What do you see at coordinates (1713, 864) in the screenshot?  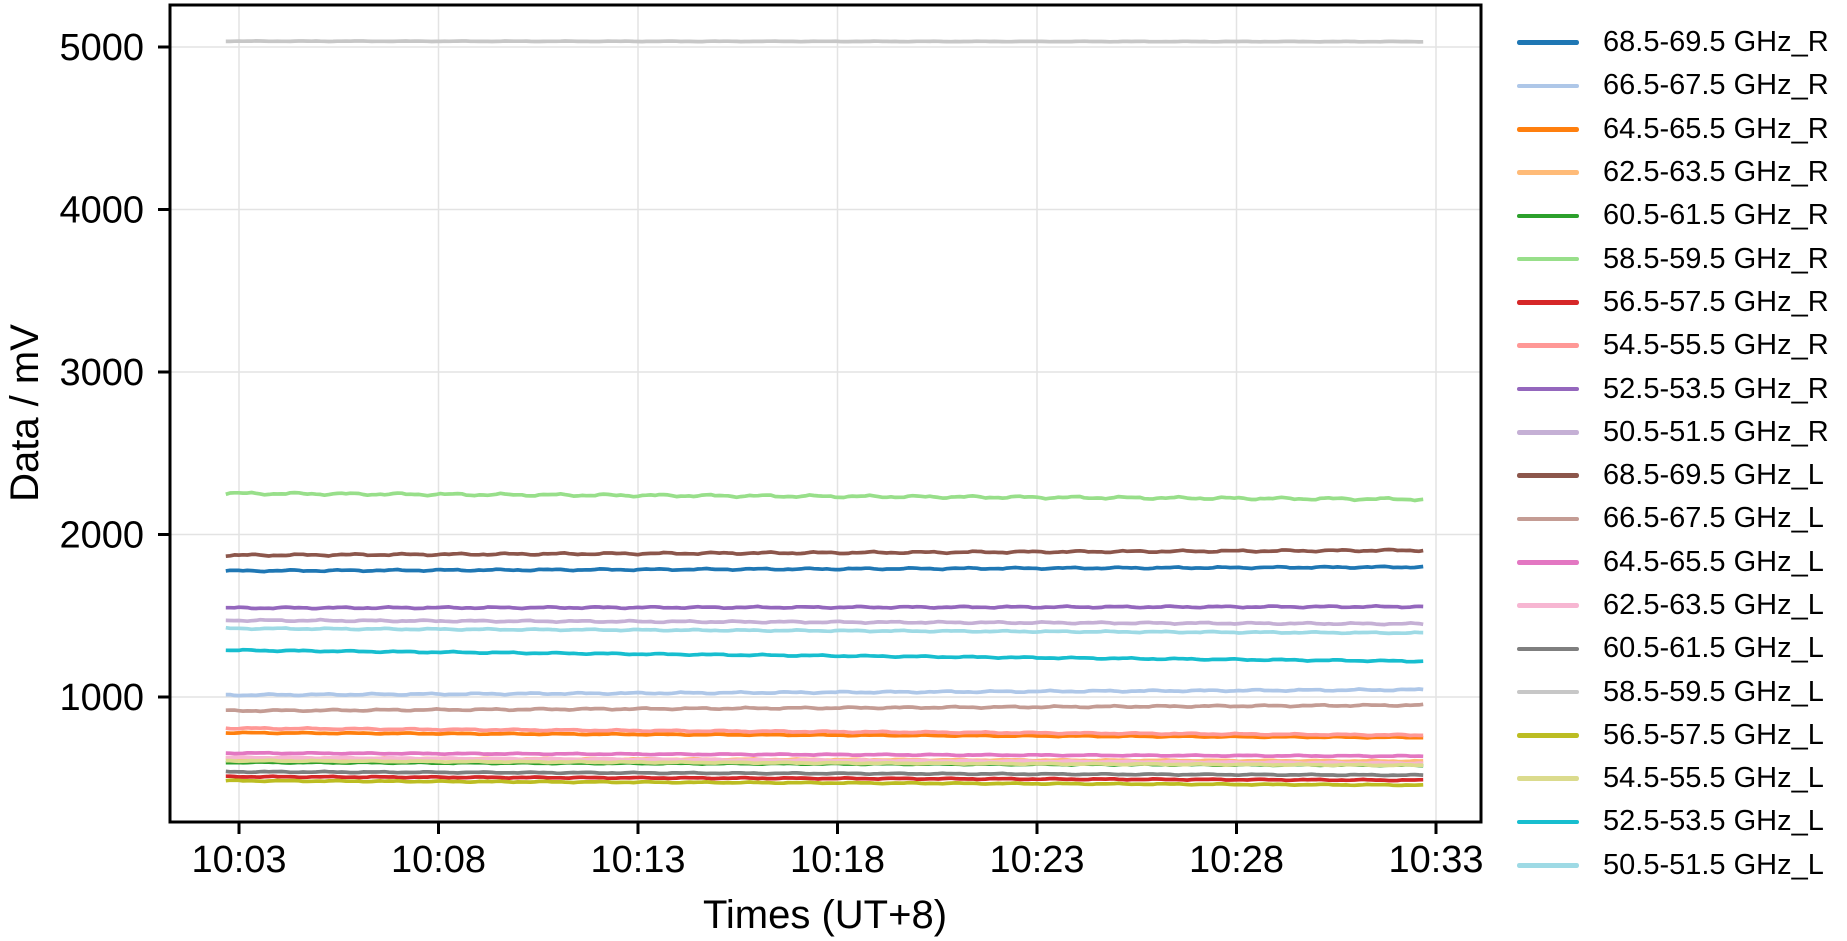 I see `legend-label: 50.5-51.5 GHz_L` at bounding box center [1713, 864].